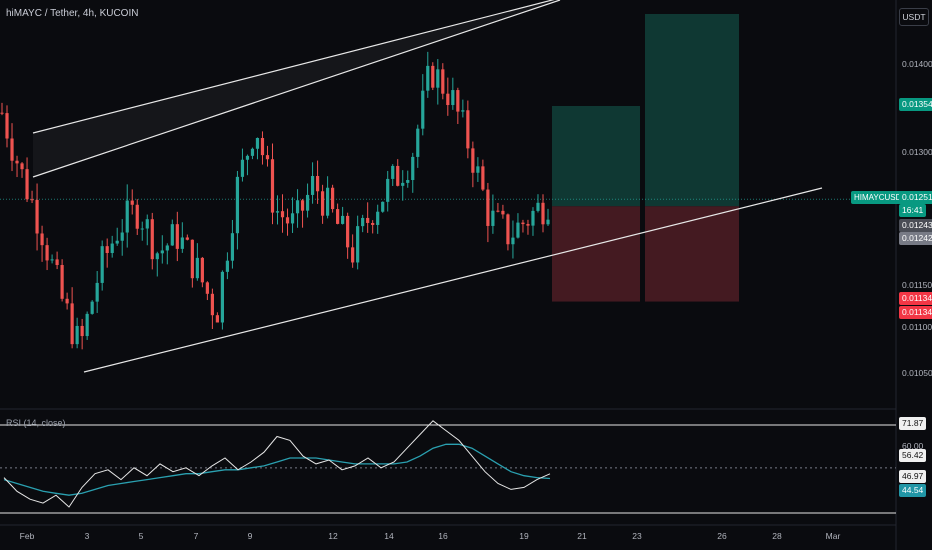 Image resolution: width=932 pixels, height=550 pixels. What do you see at coordinates (196, 536) in the screenshot?
I see `time-tick: 7` at bounding box center [196, 536].